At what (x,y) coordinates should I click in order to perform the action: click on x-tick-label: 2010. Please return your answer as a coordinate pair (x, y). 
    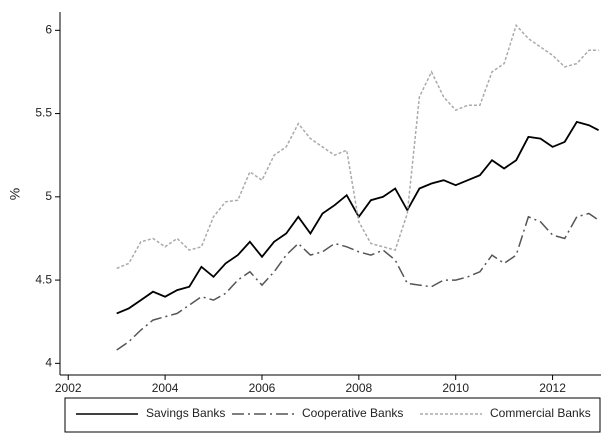
    Looking at the image, I should click on (455, 388).